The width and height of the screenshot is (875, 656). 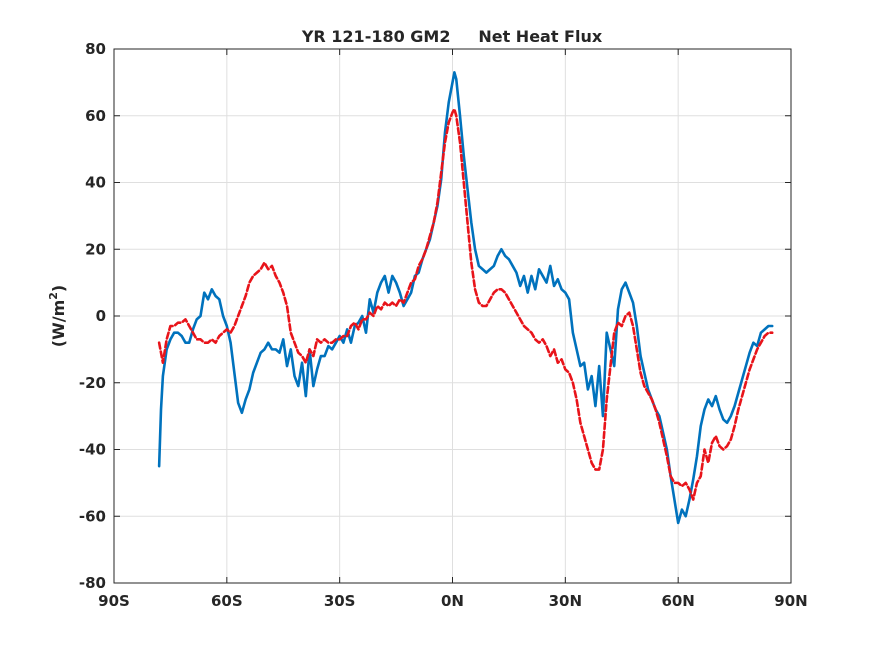 I want to click on y-axis-label: (W/m2), so click(x=57, y=316).